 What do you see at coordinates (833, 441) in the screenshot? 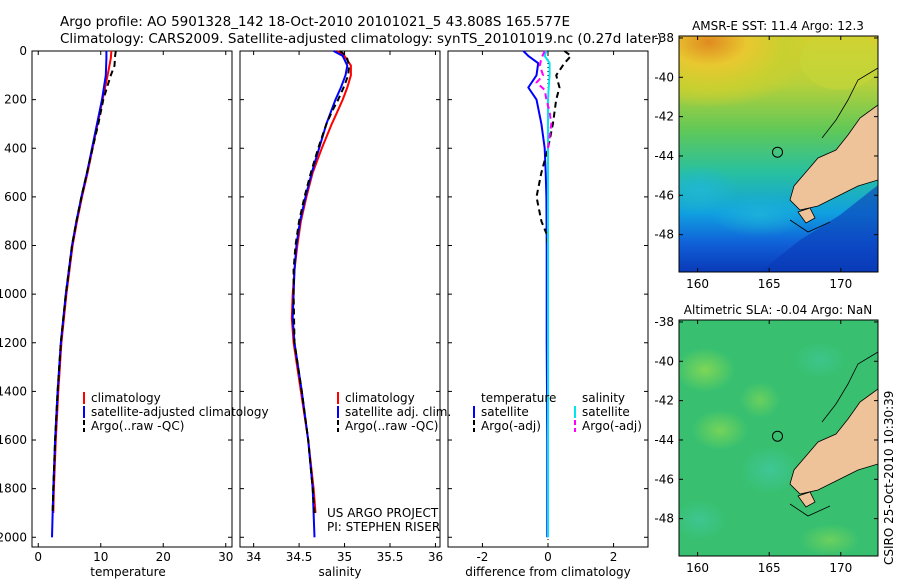
I see `sla-land-south-island` at bounding box center [833, 441].